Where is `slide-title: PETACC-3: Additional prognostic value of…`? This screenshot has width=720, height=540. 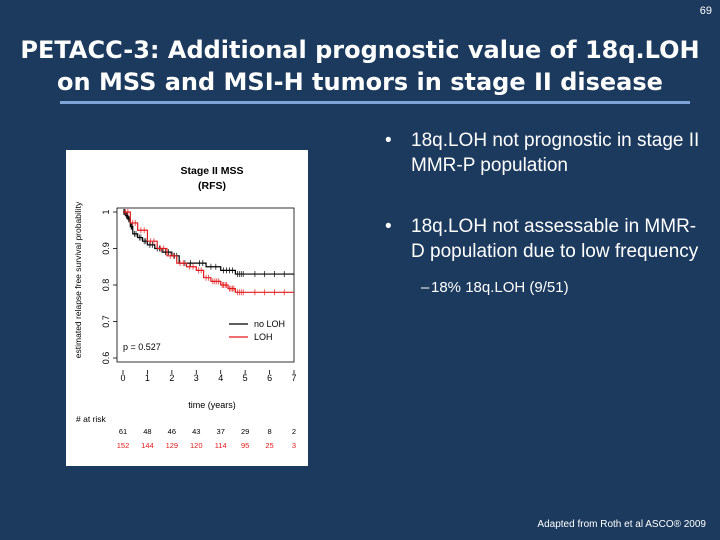
slide-title: PETACC-3: Additional prognostic value of… is located at coordinates (360, 66).